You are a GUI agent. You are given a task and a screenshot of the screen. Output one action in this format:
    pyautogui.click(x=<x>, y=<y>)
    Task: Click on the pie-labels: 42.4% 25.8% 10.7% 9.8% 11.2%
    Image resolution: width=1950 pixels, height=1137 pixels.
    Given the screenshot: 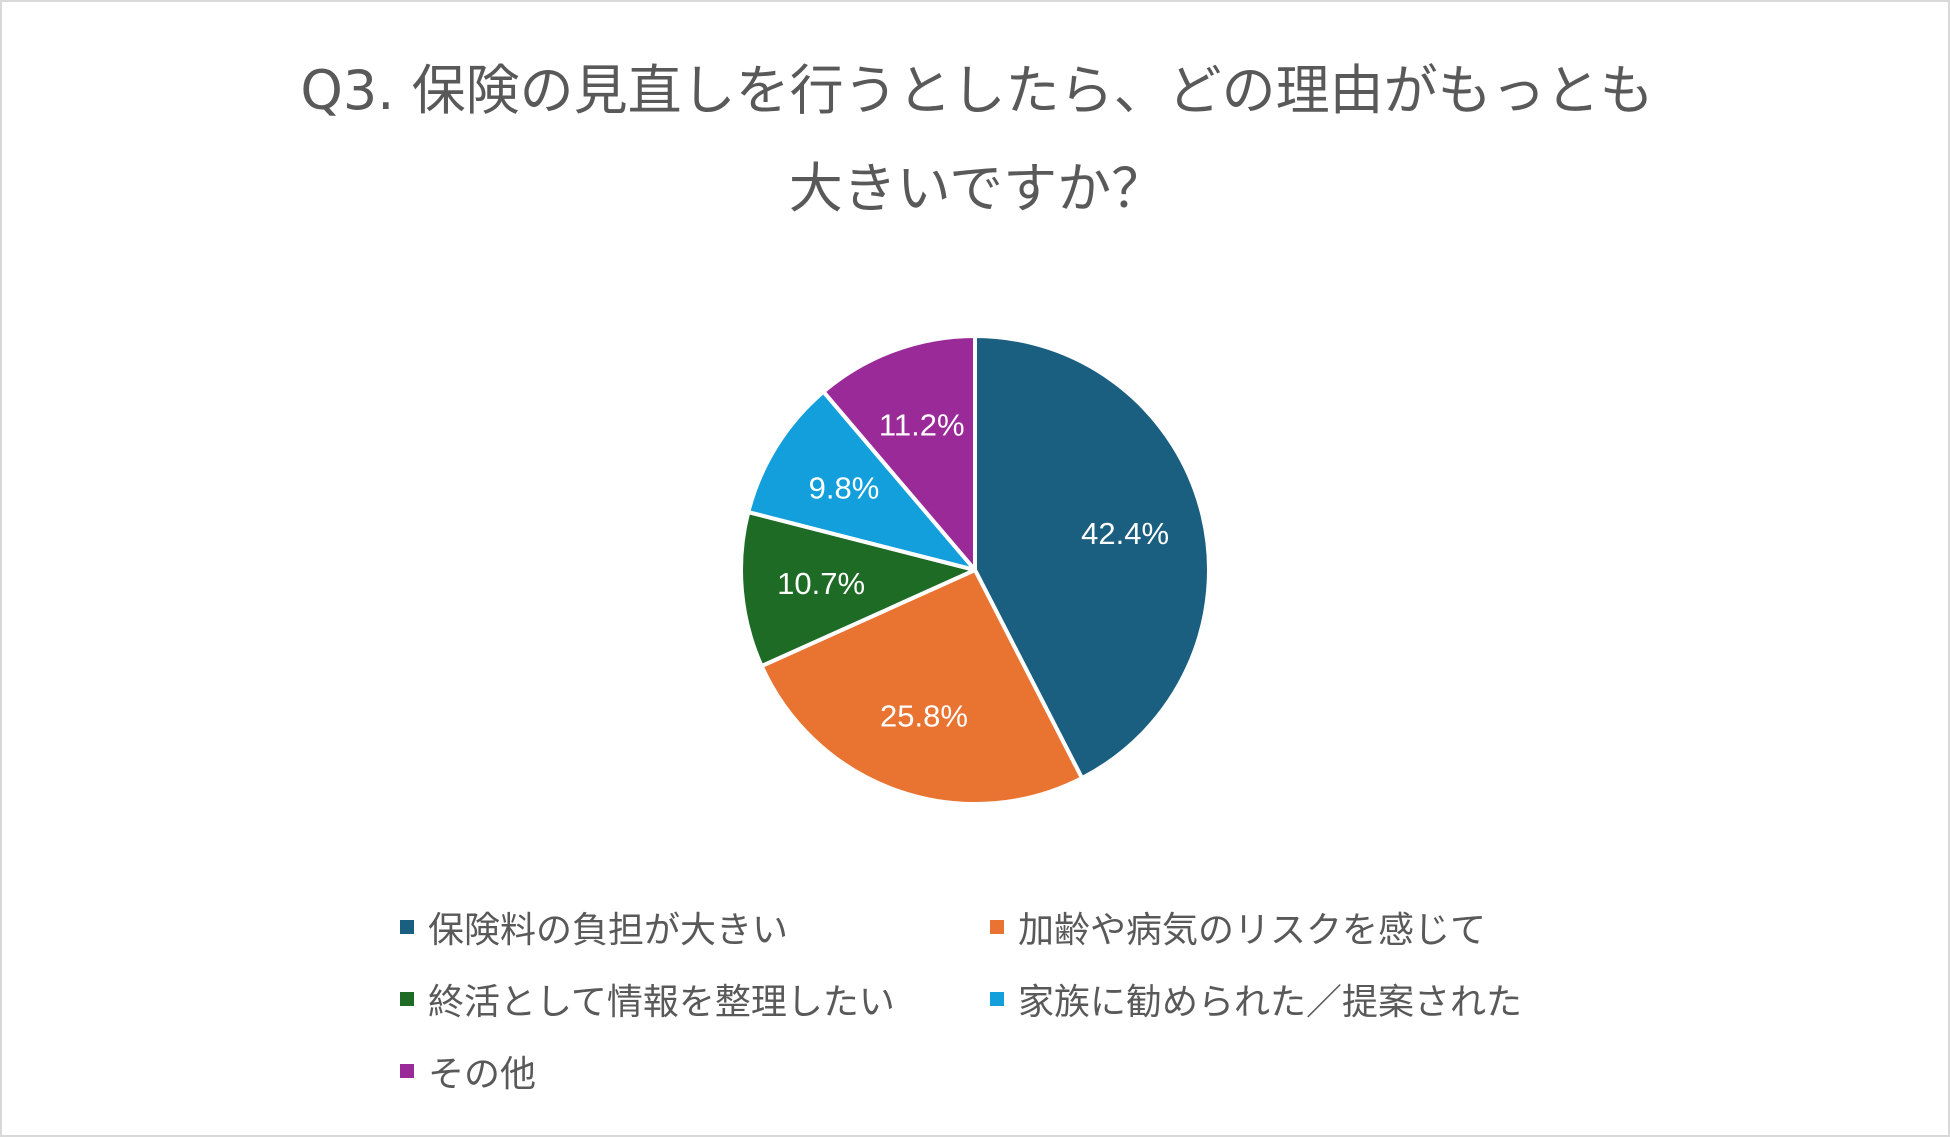 What is the action you would take?
    pyautogui.click(x=973, y=571)
    